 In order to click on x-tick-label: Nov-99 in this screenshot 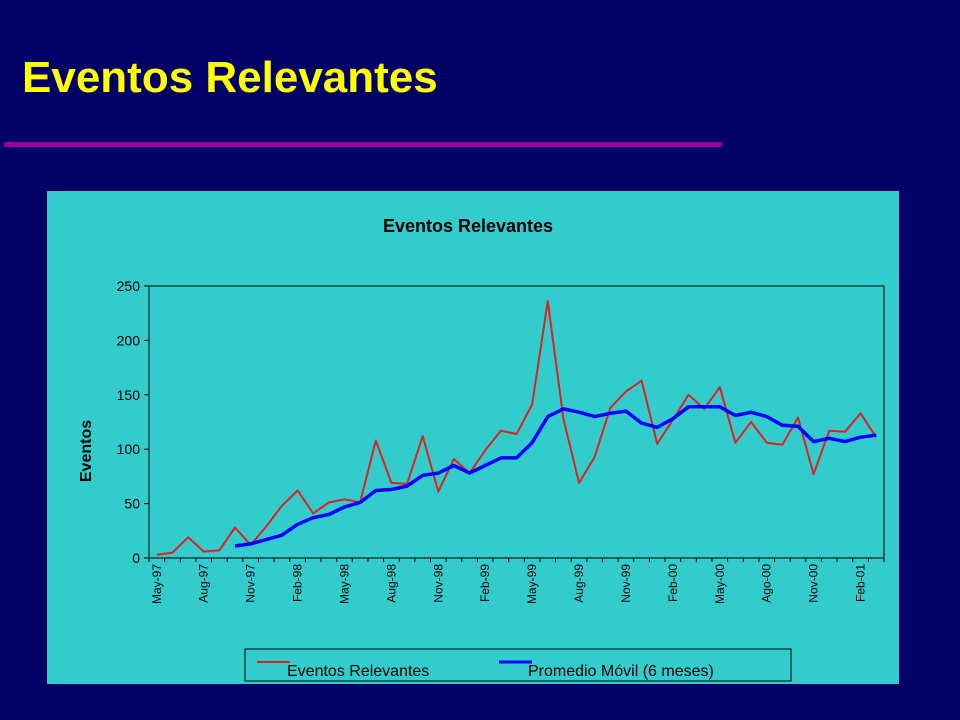, I will do `click(626, 583)`.